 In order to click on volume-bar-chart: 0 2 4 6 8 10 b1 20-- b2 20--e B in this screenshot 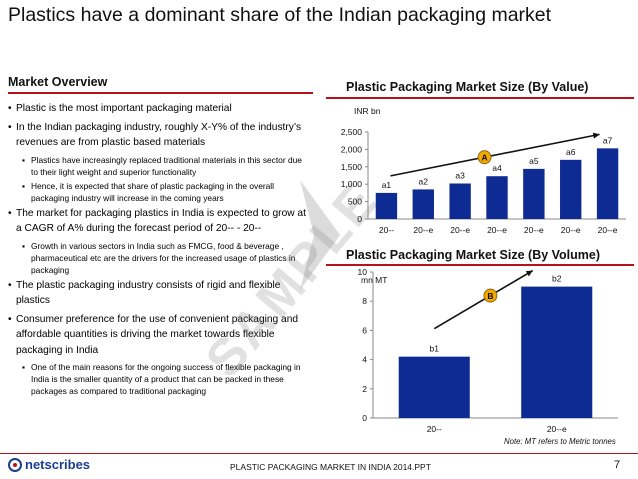, I will do `click(488, 350)`.